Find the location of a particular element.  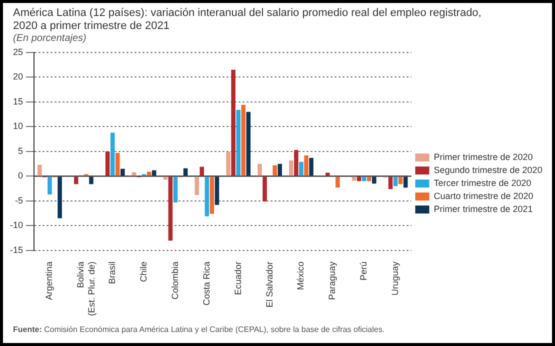

x-tick-label: Uruguay is located at coordinates (395, 278).